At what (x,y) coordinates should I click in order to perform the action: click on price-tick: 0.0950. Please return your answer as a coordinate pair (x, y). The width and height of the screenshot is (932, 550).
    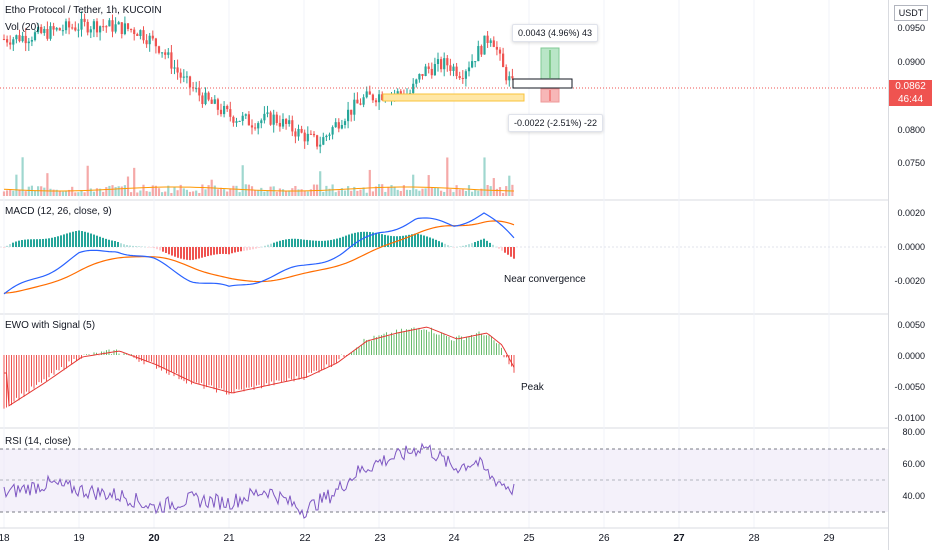
    Looking at the image, I should click on (911, 28).